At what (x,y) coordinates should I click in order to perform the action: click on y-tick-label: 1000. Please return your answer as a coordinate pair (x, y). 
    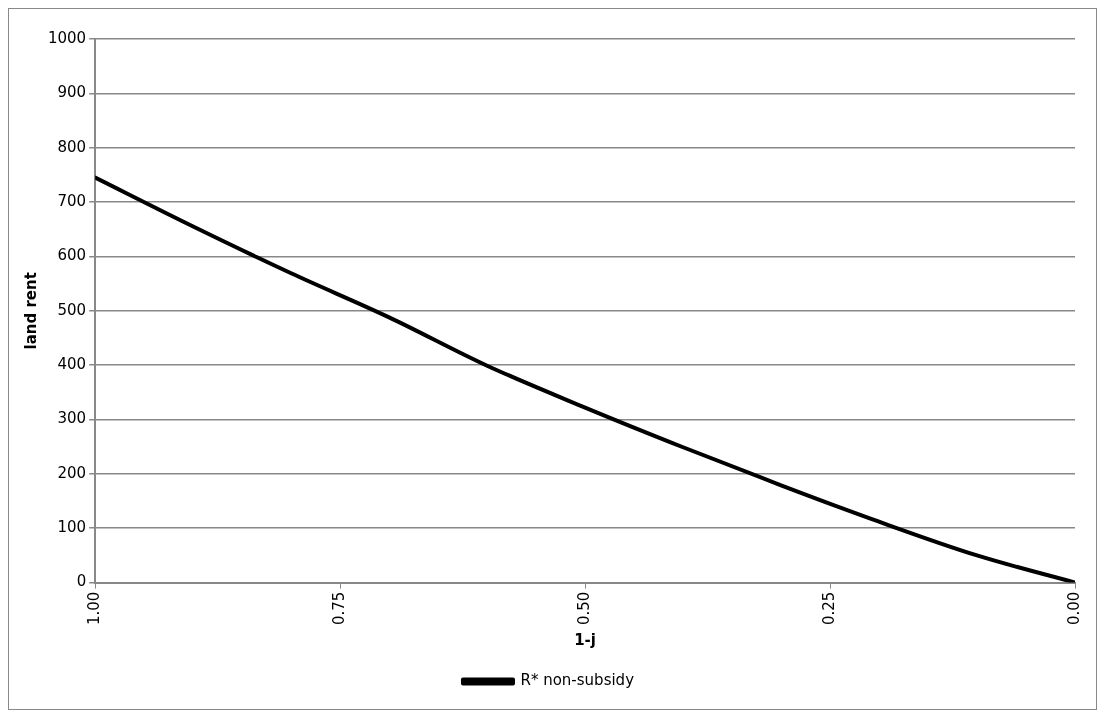
    Looking at the image, I should click on (67, 37).